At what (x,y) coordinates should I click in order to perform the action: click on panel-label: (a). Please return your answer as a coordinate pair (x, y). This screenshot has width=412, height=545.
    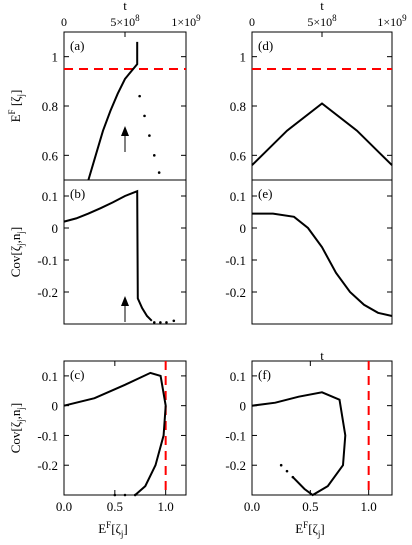
    Looking at the image, I should click on (77, 45).